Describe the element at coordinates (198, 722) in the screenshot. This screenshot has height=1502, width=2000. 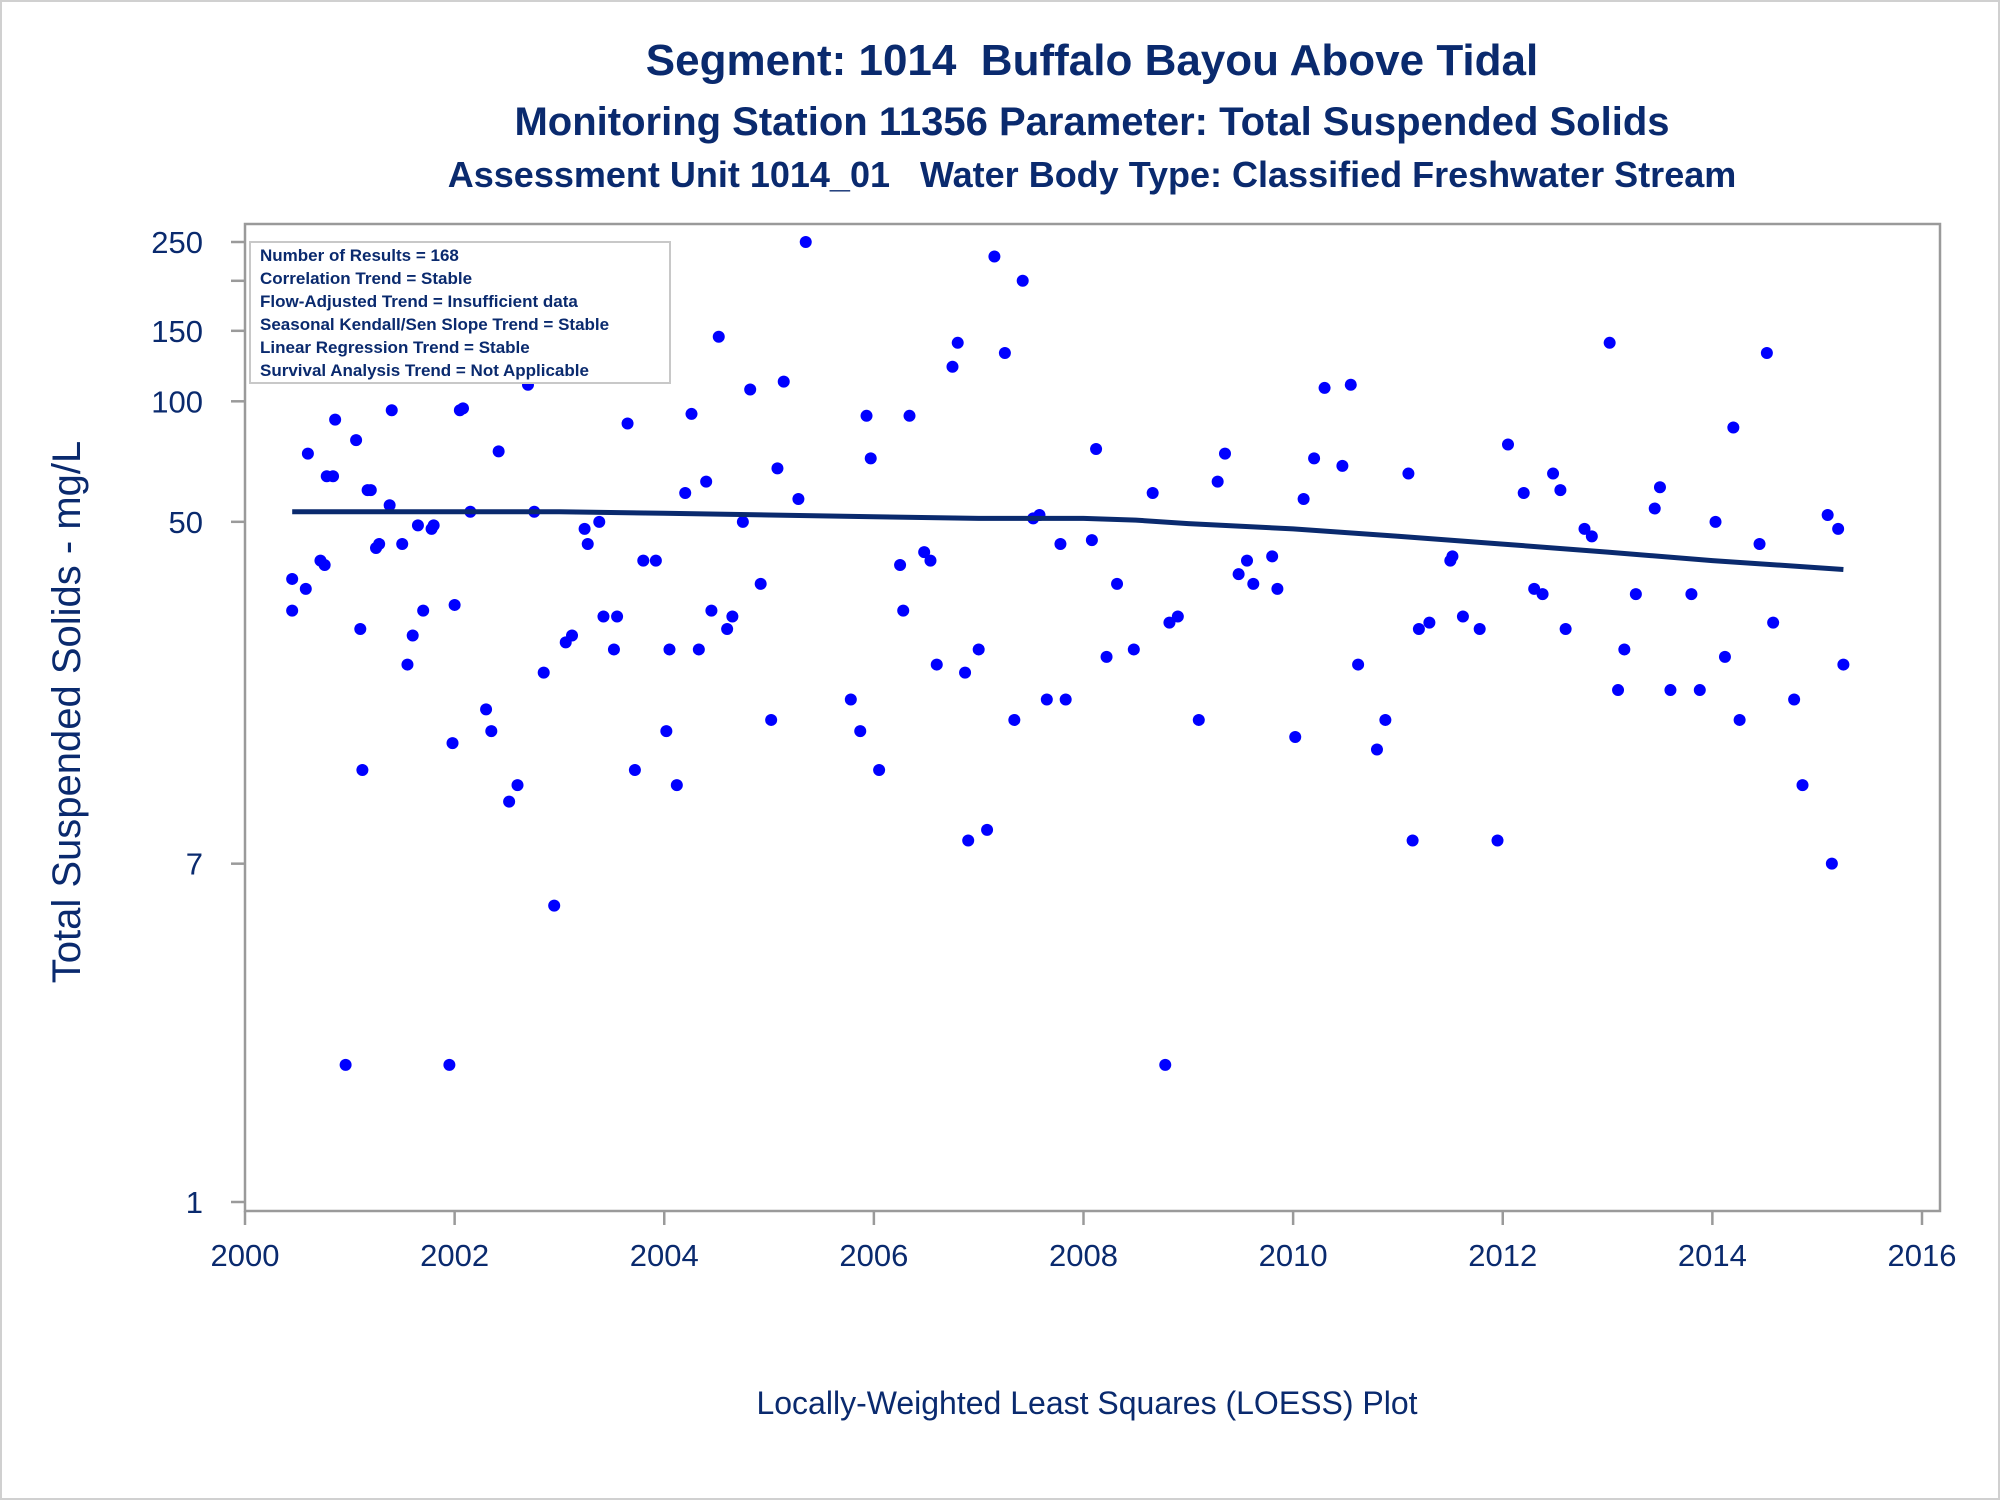
I see `y-axis: 1 7 50 100 150 250` at that location.